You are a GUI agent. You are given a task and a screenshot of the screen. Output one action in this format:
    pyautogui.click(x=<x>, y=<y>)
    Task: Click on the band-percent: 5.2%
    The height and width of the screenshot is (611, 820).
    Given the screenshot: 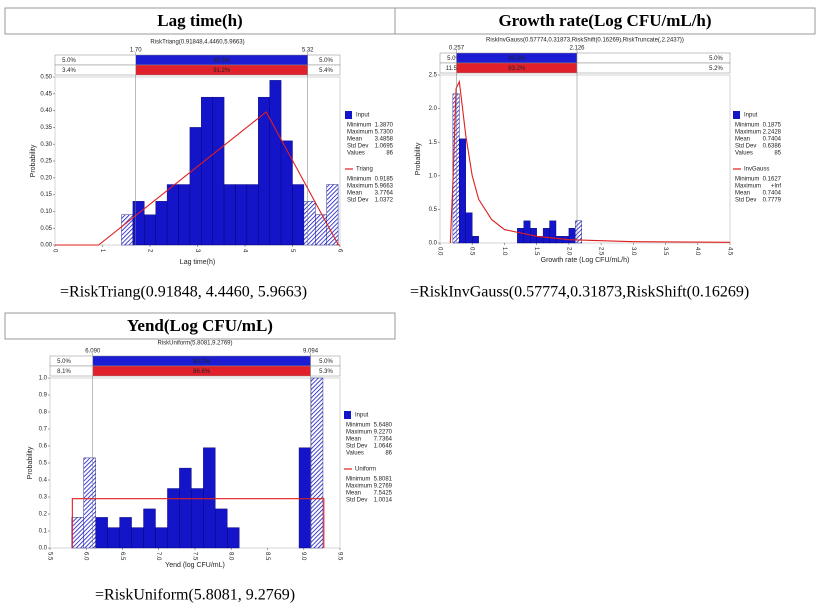 What is the action you would take?
    pyautogui.click(x=716, y=69)
    